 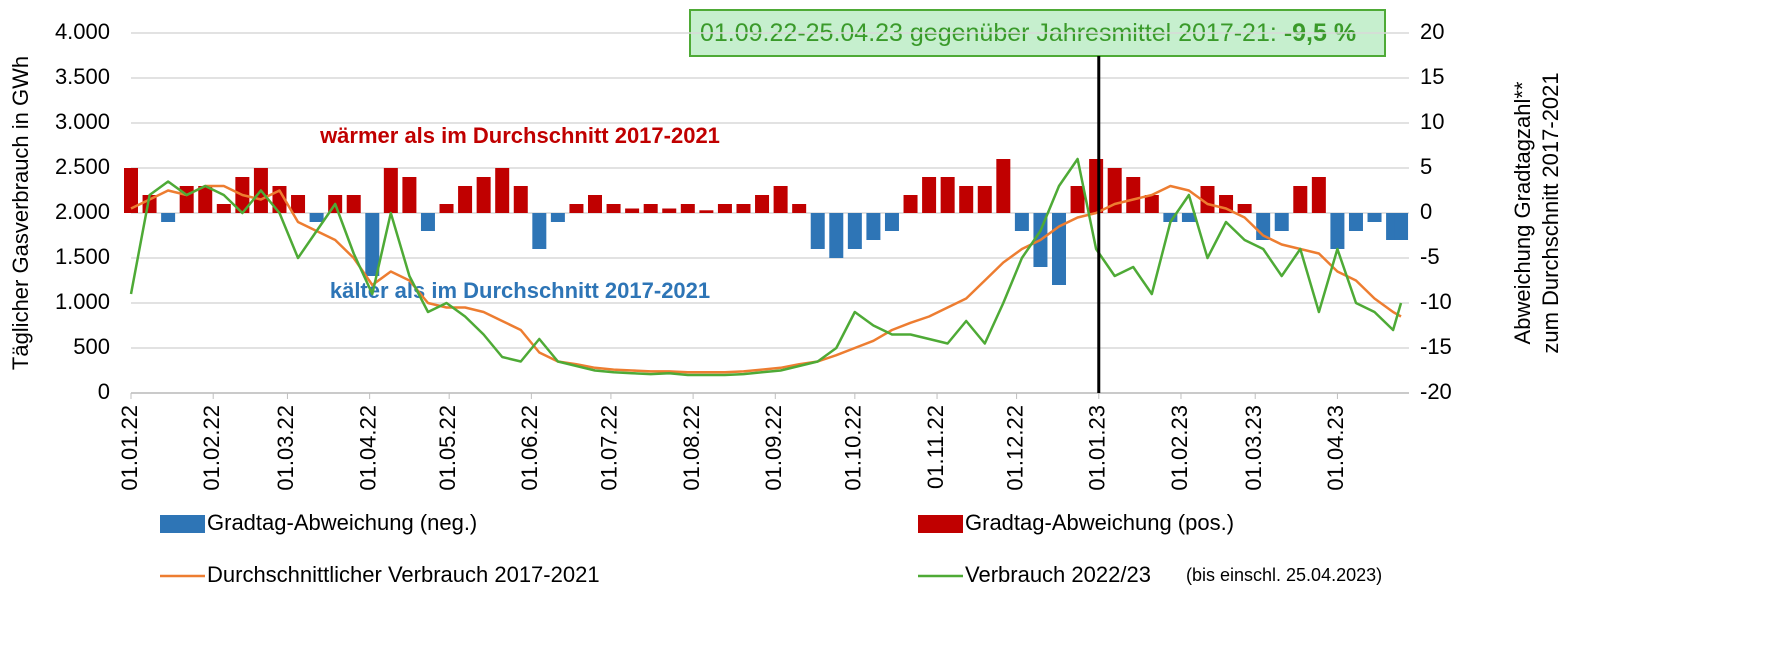 What do you see at coordinates (1436, 301) in the screenshot?
I see `y2-tick-label: -10` at bounding box center [1436, 301].